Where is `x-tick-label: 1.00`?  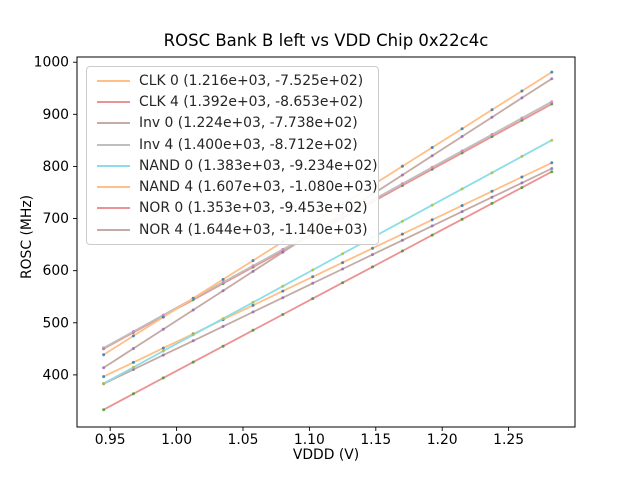 x-tick-label: 1.00 is located at coordinates (176, 440).